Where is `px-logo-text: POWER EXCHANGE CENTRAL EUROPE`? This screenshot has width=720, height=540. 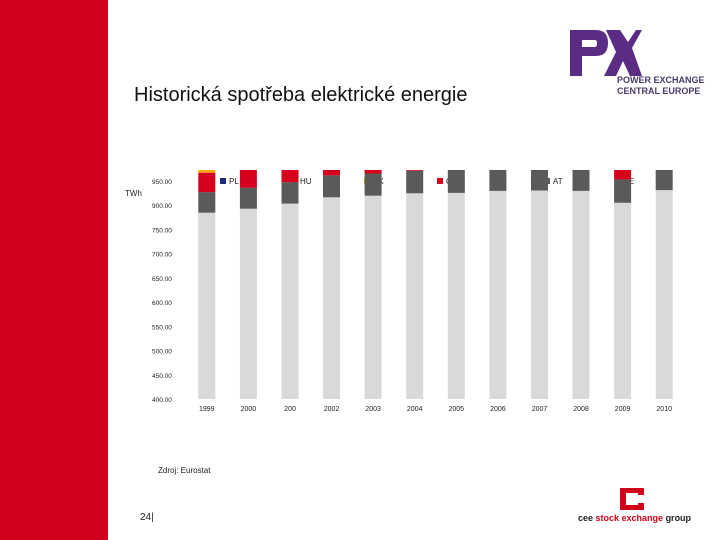
px-logo-text: POWER EXCHANGE CENTRAL EUROPE is located at coordinates (667, 86).